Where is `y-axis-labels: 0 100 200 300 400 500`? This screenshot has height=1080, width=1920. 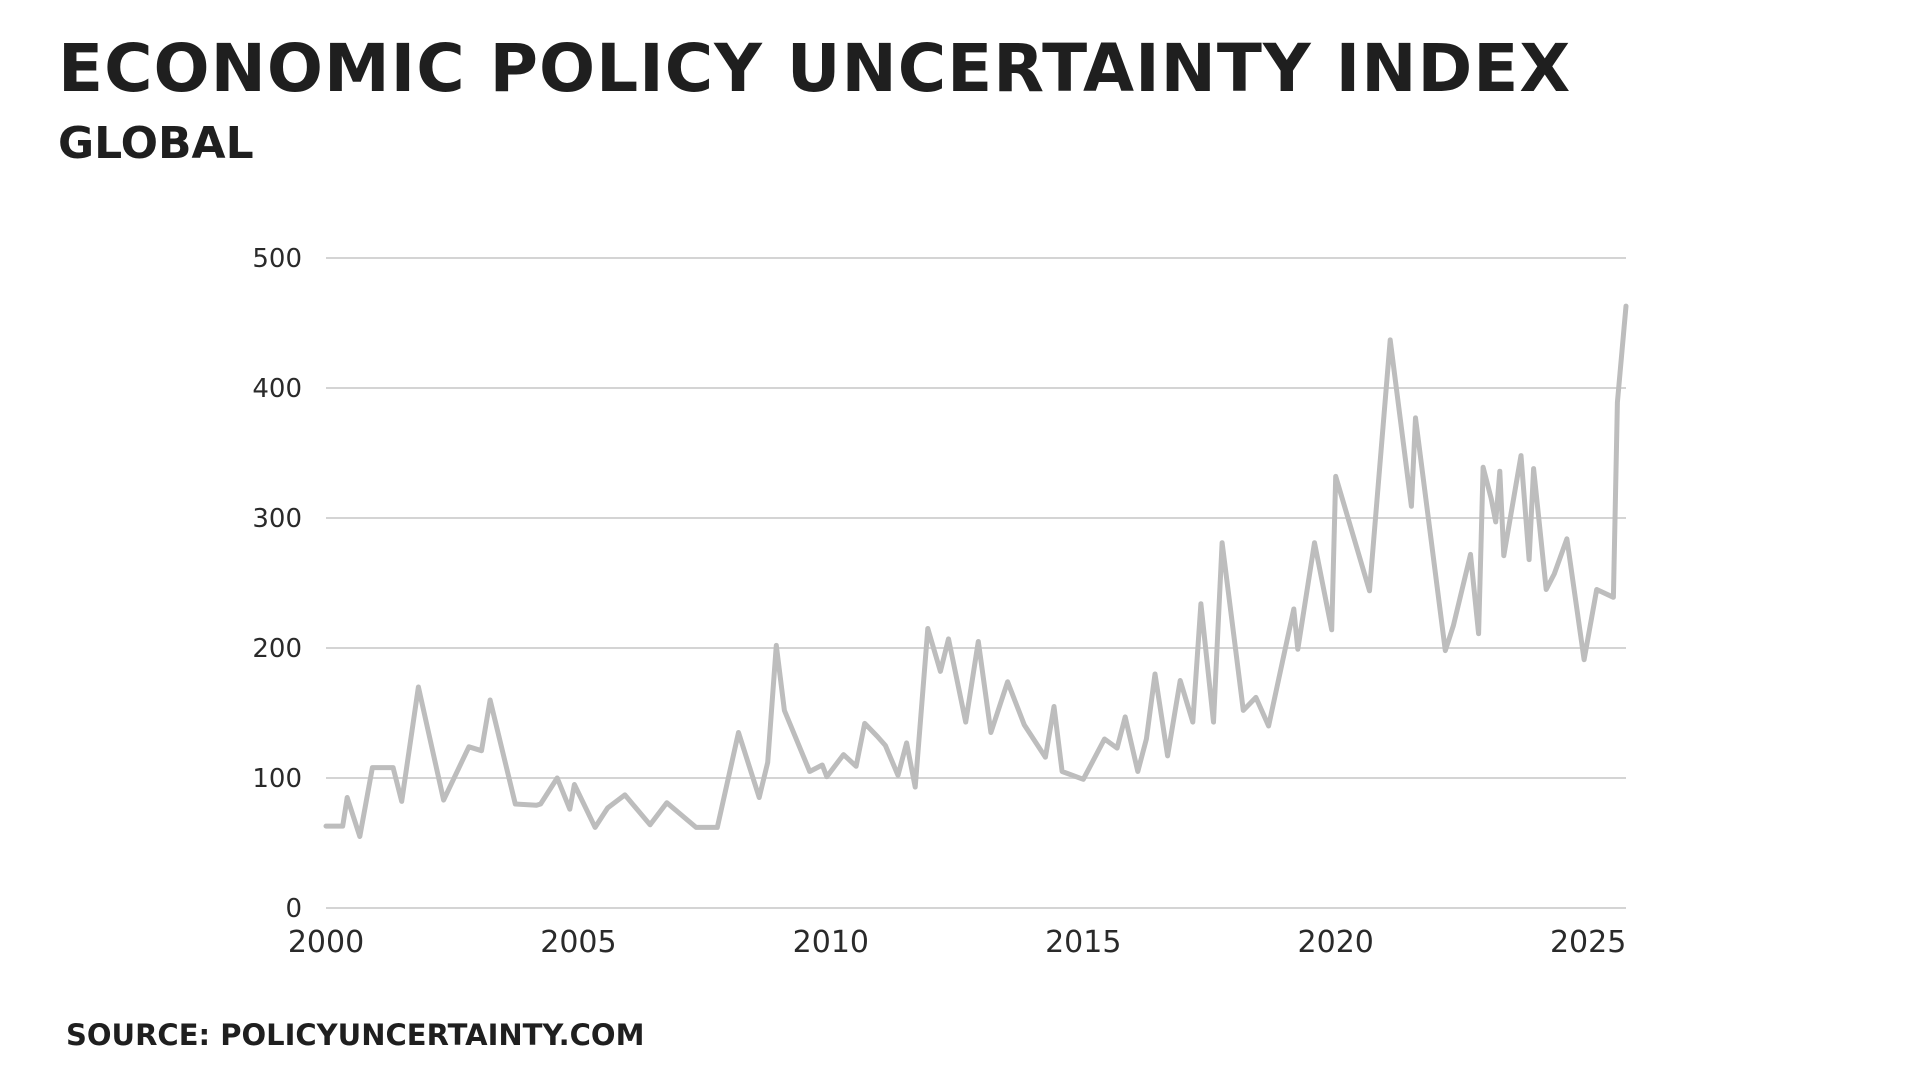
y-axis-labels: 0 100 200 300 400 500 is located at coordinates (277, 584).